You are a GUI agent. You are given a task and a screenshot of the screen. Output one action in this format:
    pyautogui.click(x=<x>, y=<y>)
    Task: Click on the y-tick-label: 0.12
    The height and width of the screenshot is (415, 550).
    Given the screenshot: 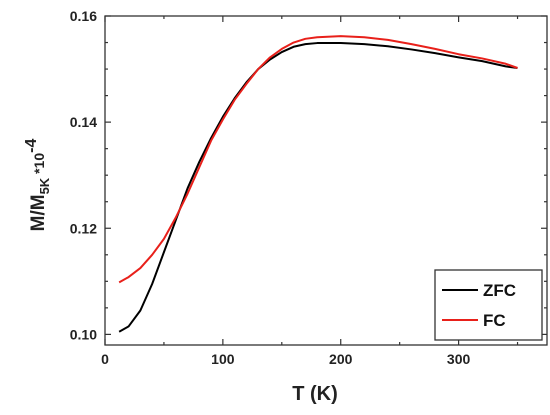 What is the action you would take?
    pyautogui.click(x=83, y=228)
    